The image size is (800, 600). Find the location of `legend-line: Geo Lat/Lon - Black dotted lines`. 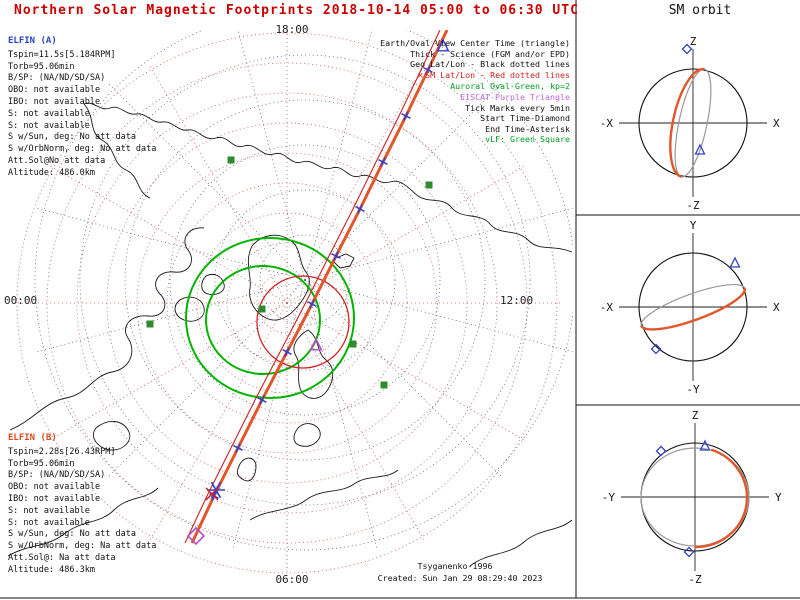

legend-line: Geo Lat/Lon - Black dotted lines is located at coordinates (490, 64).